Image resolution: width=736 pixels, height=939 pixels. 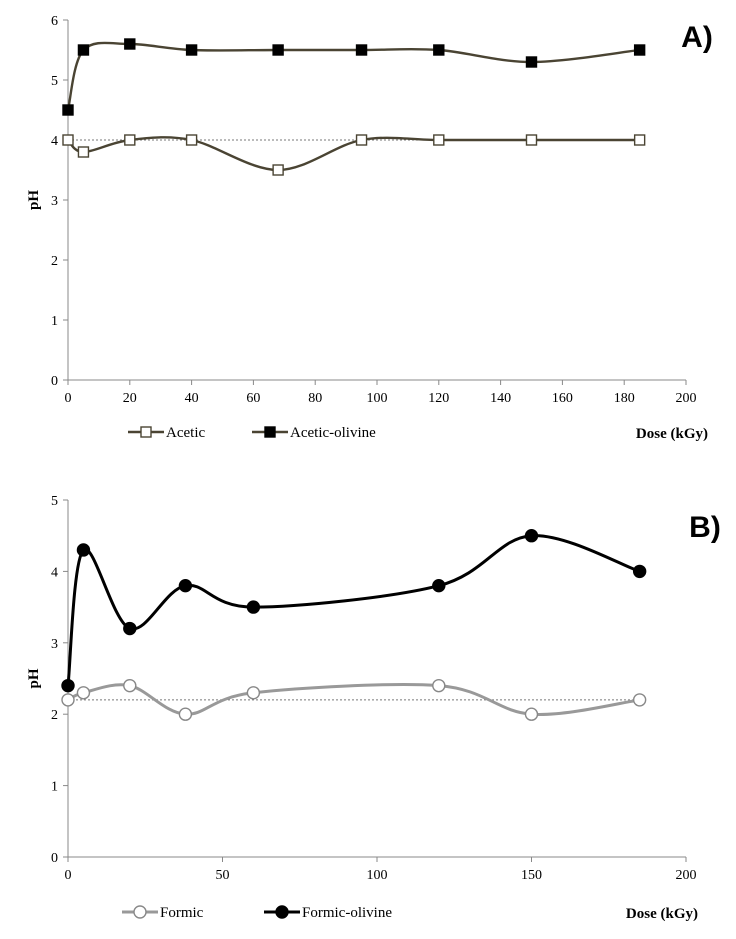 What do you see at coordinates (192, 398) in the screenshot?
I see `x-tick-label: 40` at bounding box center [192, 398].